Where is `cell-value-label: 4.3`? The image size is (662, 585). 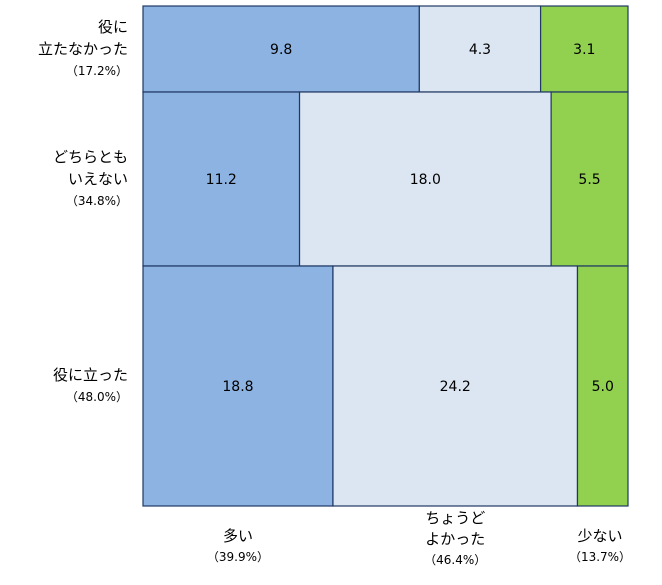
cell-value-label: 4.3 is located at coordinates (480, 50).